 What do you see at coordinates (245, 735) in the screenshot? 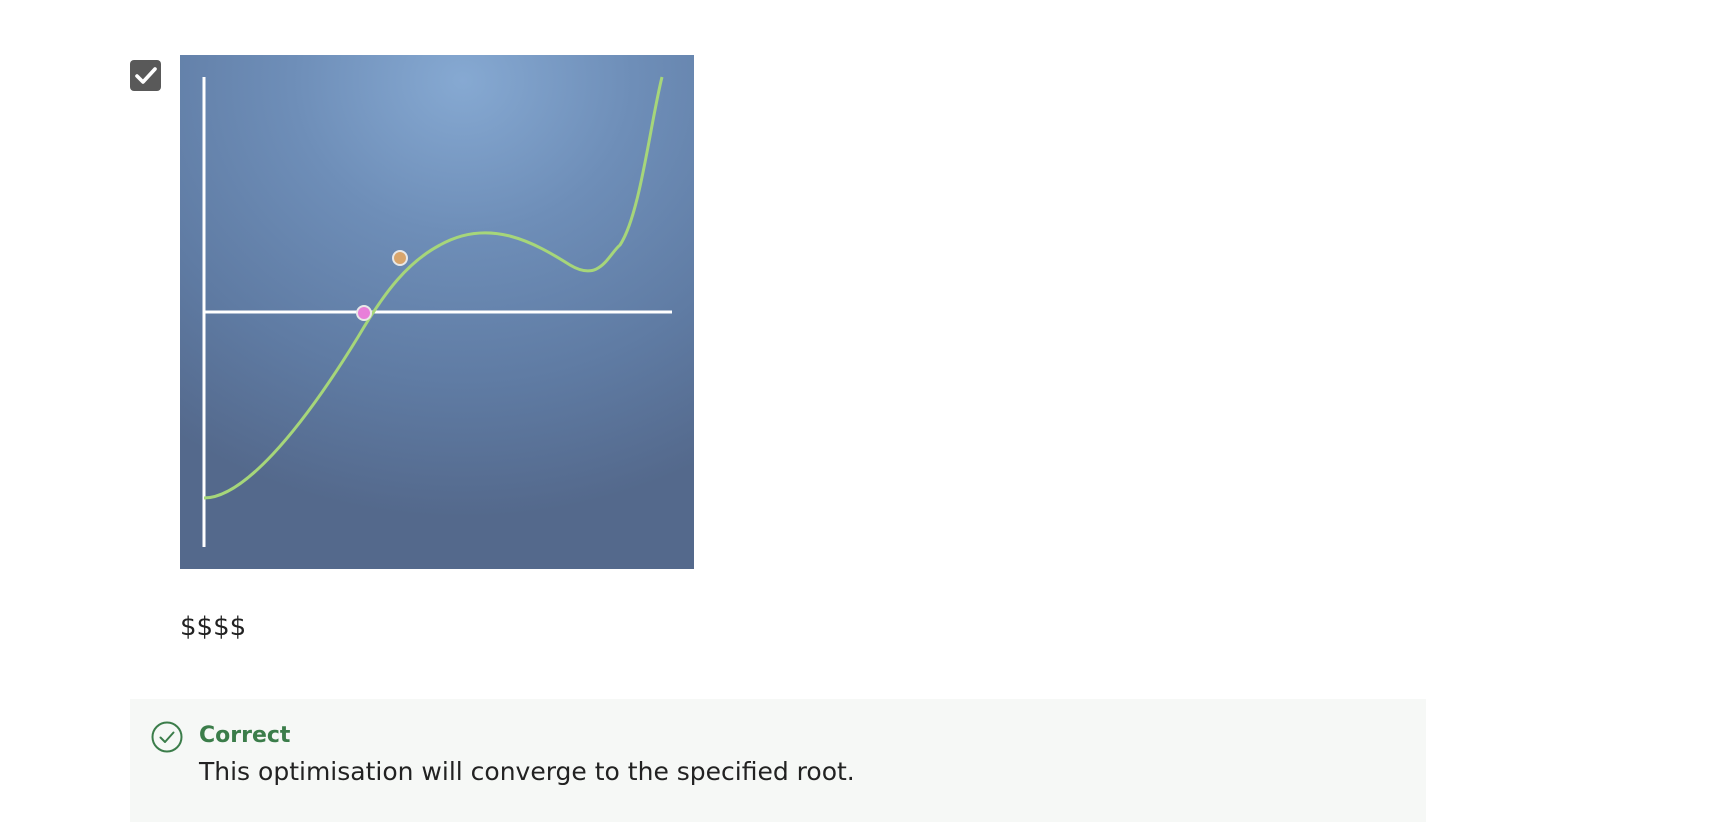
I see `feedback-status: Correct` at bounding box center [245, 735].